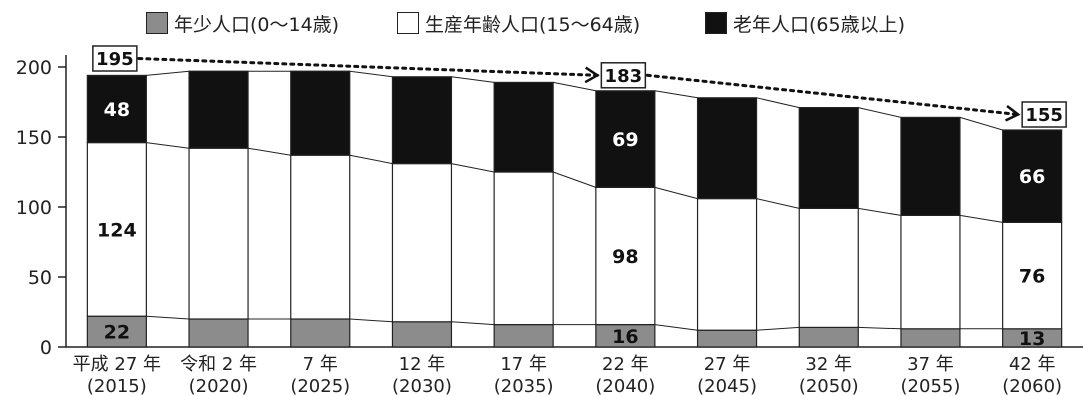 This screenshot has width=1083, height=396. I want to click on total-callout-label: 155, so click(1044, 115).